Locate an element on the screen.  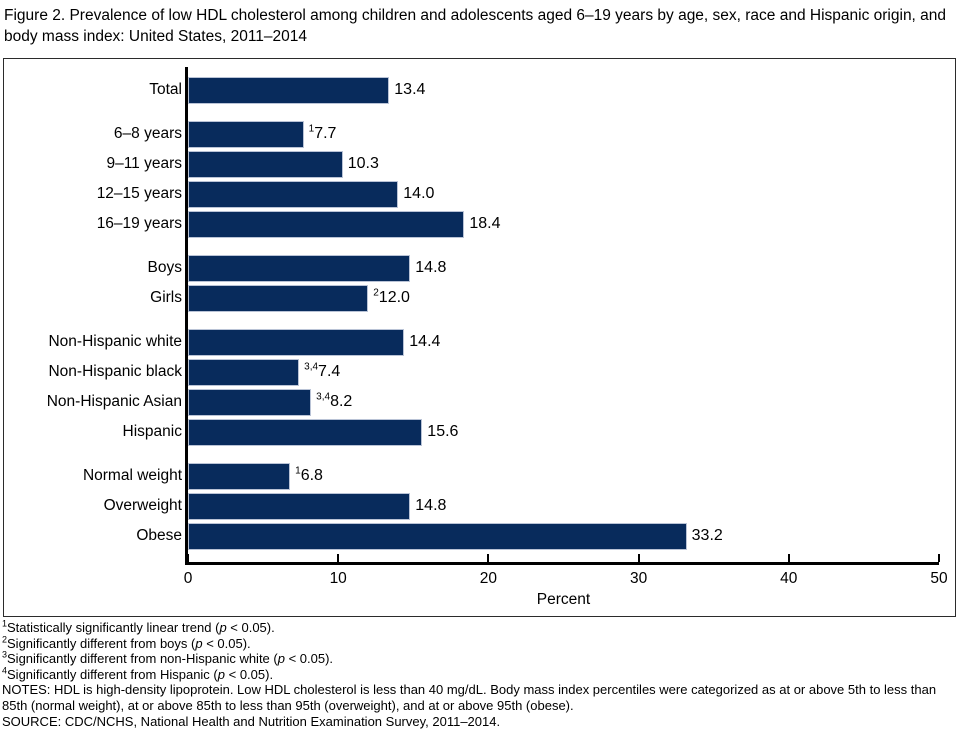
value-superscript: 1 is located at coordinates (298, 471).